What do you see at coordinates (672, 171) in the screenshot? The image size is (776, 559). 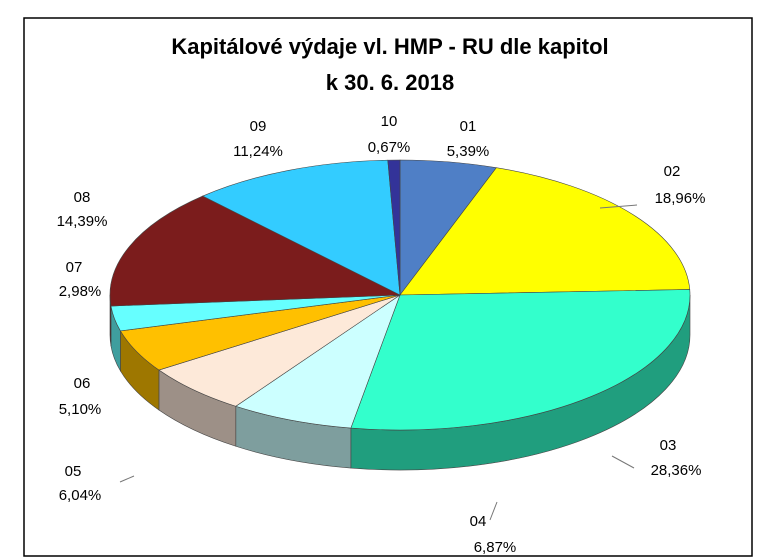 I see `slice-label: 02` at bounding box center [672, 171].